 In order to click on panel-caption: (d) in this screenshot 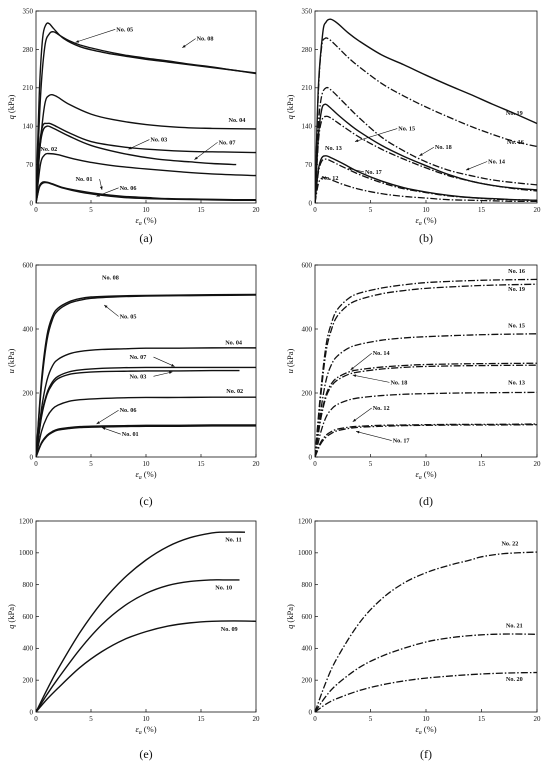, I will do `click(426, 501)`.